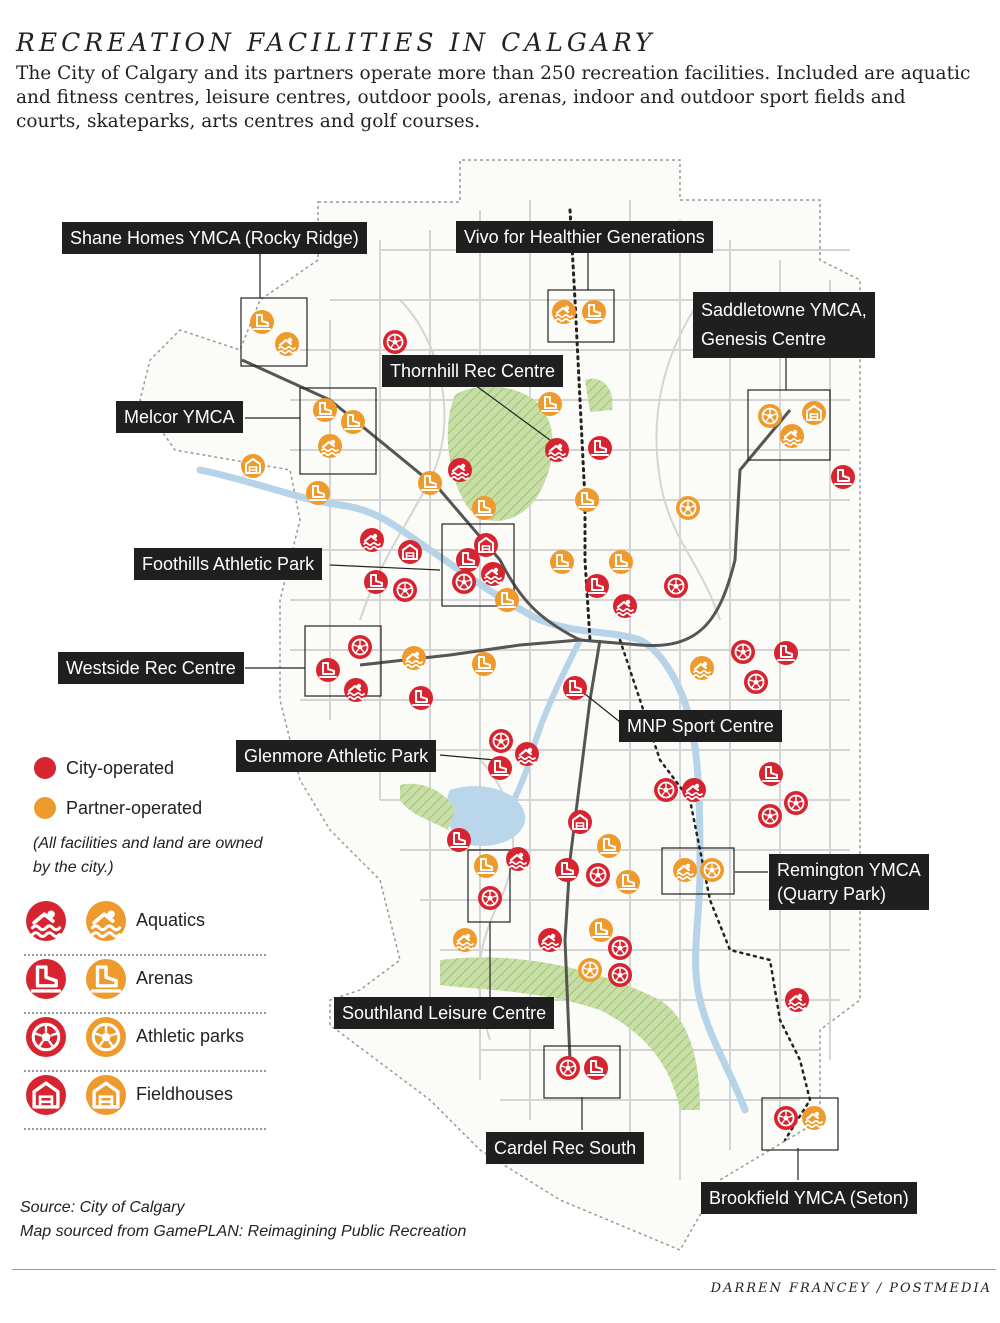 The height and width of the screenshot is (1323, 1000). I want to click on callout-cardel-rec-south: Cardel Rec South, so click(565, 1148).